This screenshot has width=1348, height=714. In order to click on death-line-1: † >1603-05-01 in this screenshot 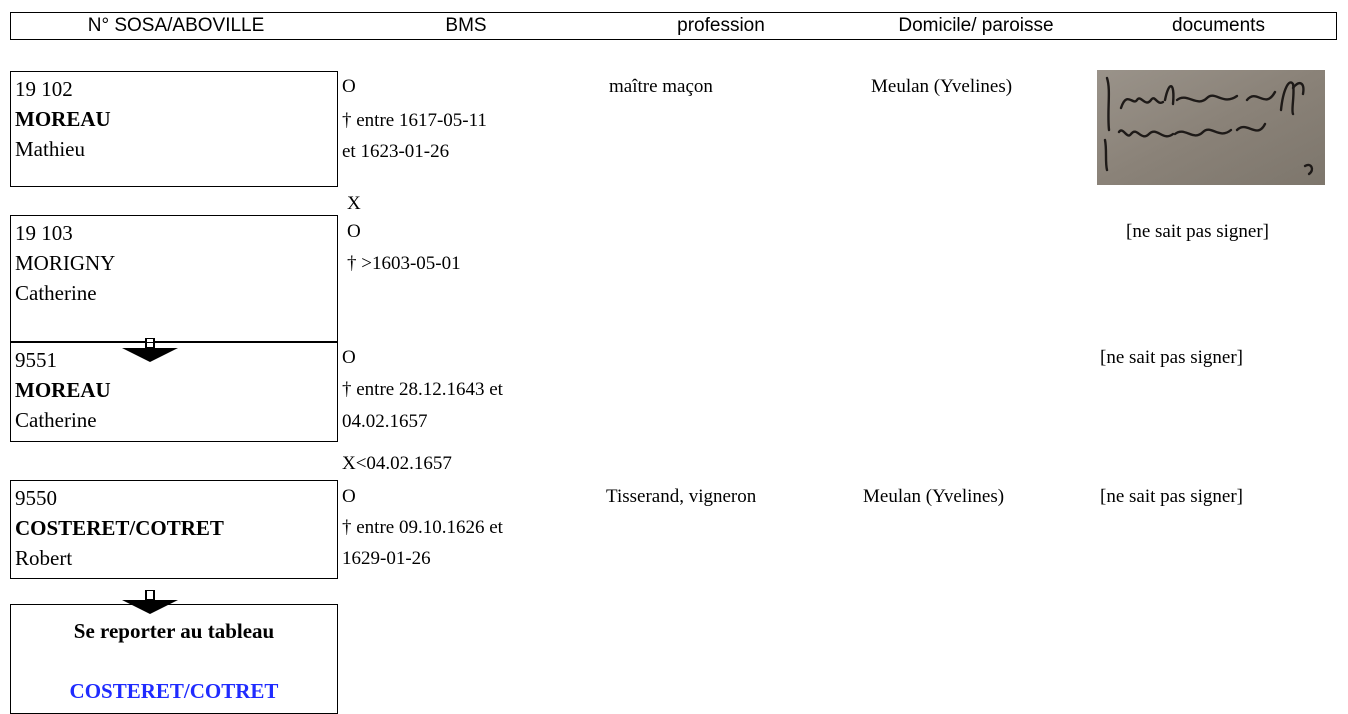, I will do `click(404, 263)`.